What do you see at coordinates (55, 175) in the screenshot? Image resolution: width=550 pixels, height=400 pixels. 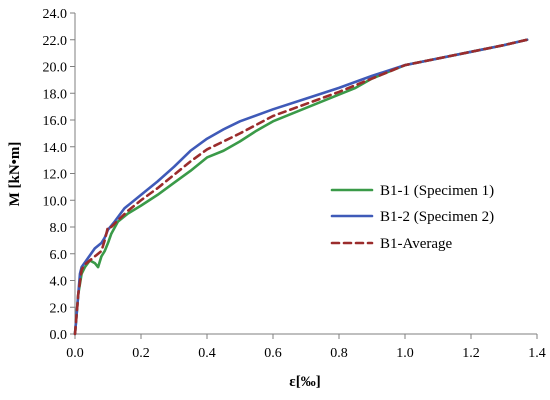 I see `y-tick-label: 12.0` at bounding box center [55, 175].